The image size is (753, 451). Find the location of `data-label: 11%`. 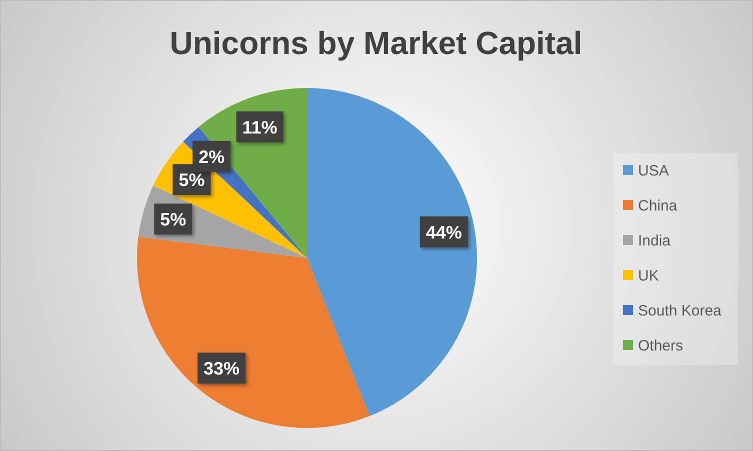

data-label: 11% is located at coordinates (260, 127).